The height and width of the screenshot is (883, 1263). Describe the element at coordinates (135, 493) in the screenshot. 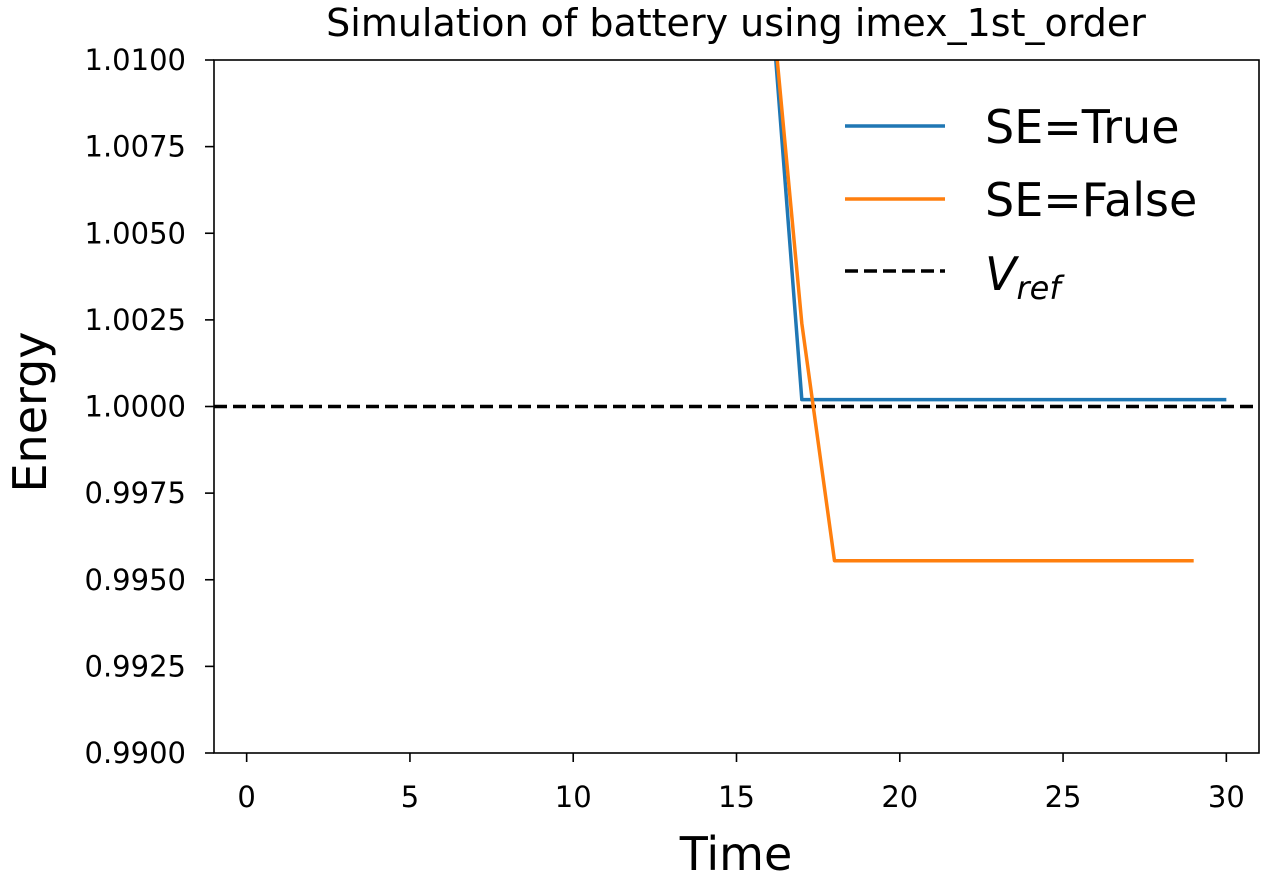

I see `y-tick-label: 0.9975` at that location.